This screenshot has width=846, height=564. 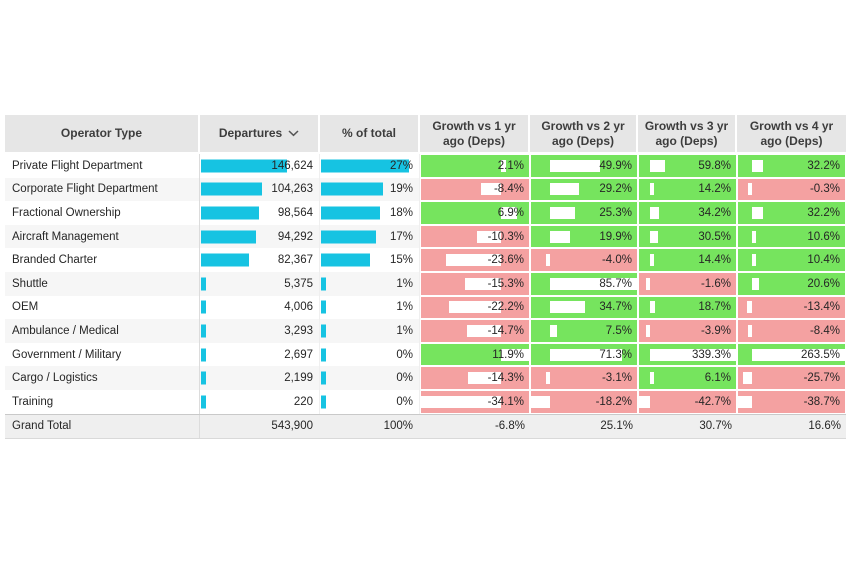 What do you see at coordinates (260, 283) in the screenshot?
I see `departures-cell: 5,375` at bounding box center [260, 283].